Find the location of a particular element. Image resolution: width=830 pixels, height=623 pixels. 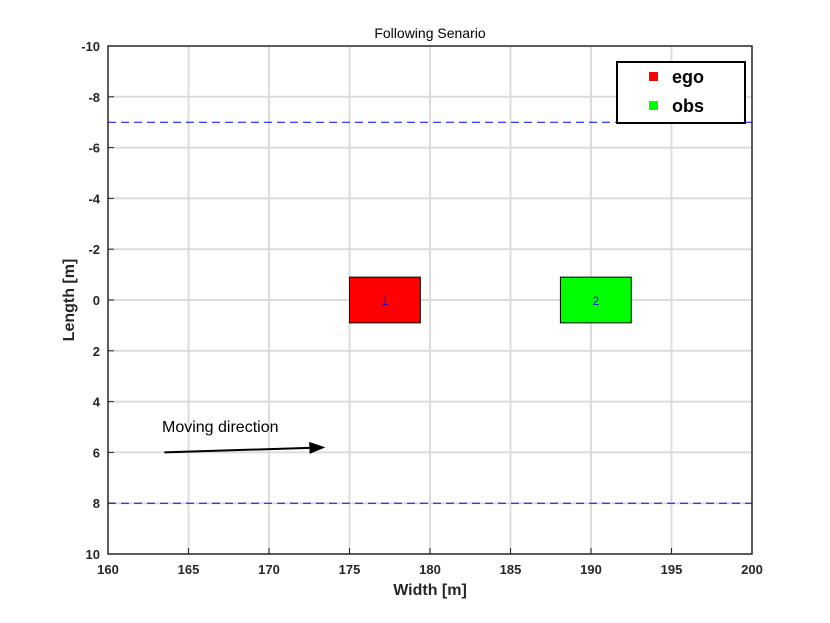

x-axis-label: Width [m] is located at coordinates (430, 590).